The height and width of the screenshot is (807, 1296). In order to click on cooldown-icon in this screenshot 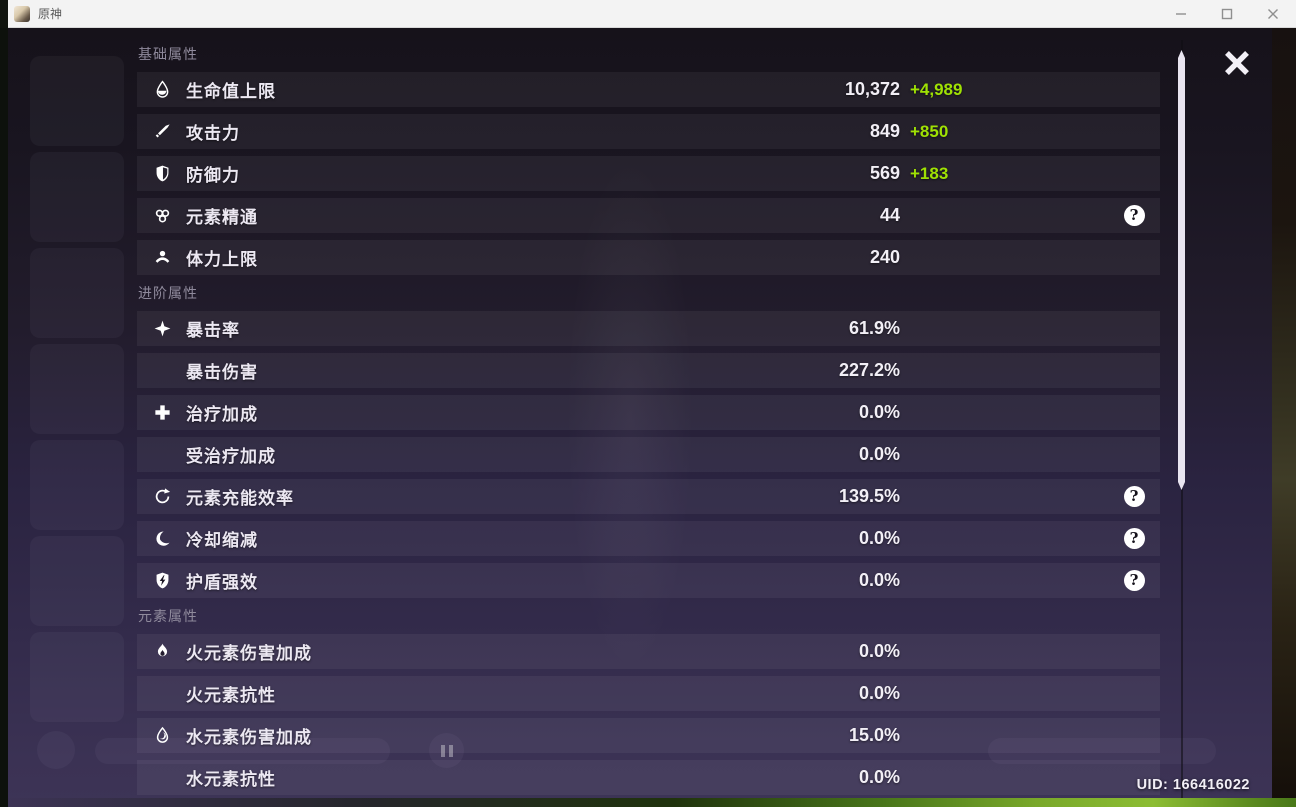, I will do `click(162, 539)`.